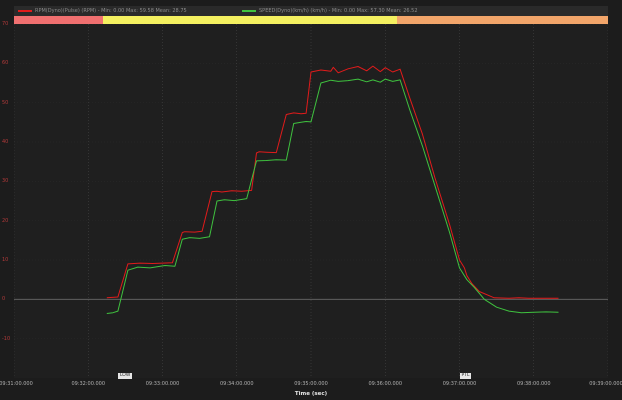  I want to click on event-marker-low: LOW, so click(125, 376).